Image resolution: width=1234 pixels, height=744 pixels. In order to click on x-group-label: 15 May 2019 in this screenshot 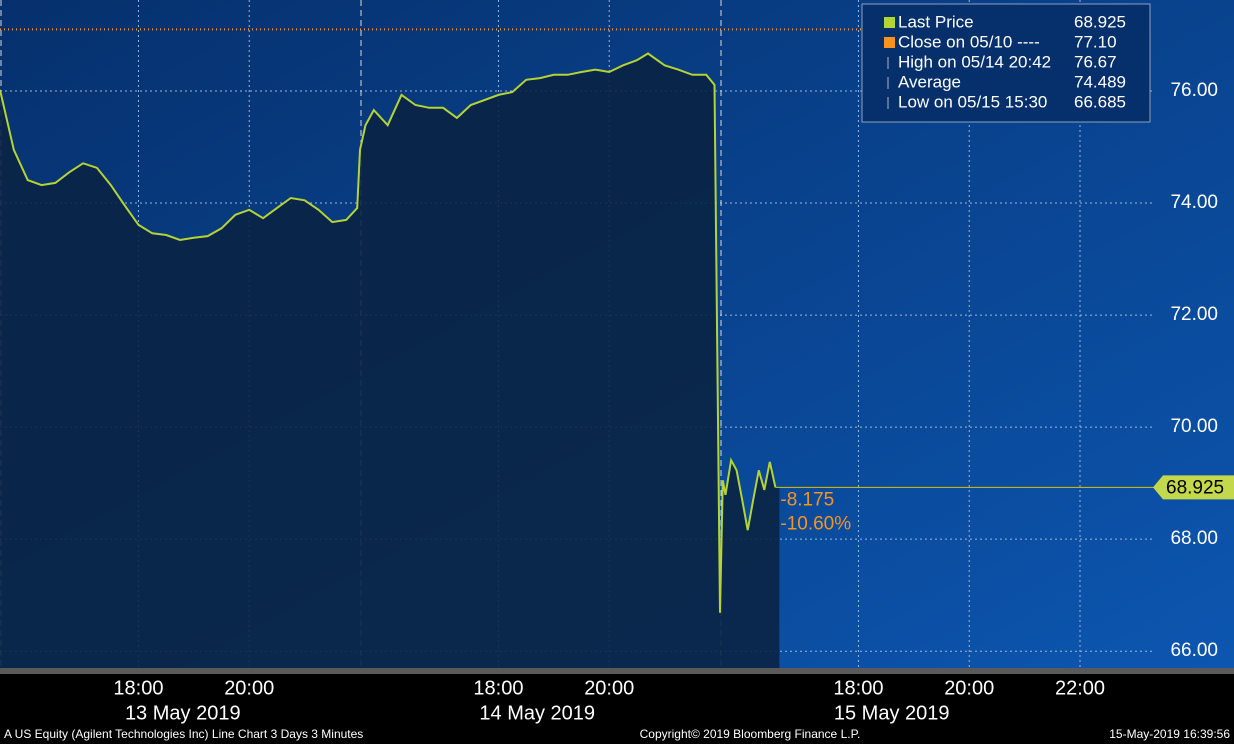, I will do `click(892, 713)`.